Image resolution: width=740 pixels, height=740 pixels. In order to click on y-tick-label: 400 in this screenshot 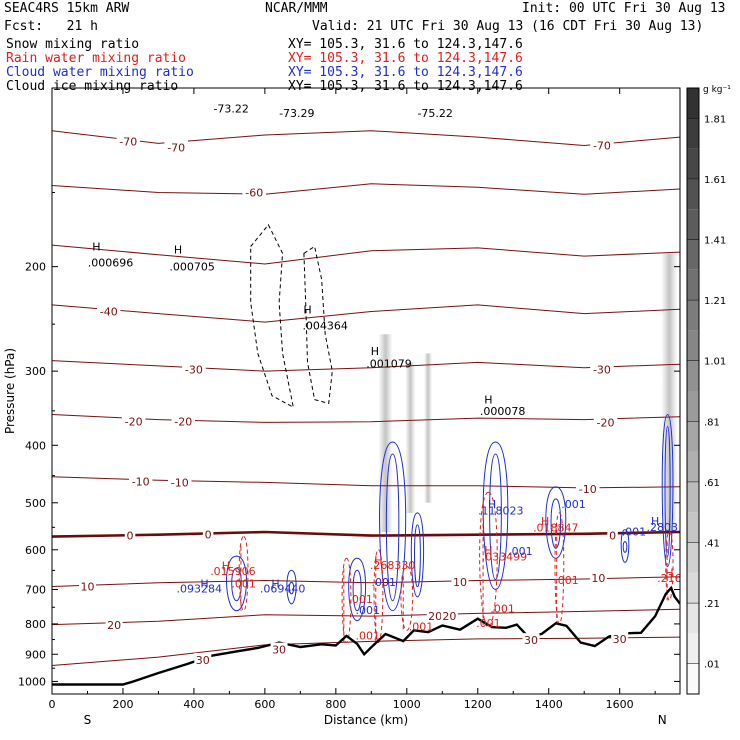, I will do `click(35, 445)`.